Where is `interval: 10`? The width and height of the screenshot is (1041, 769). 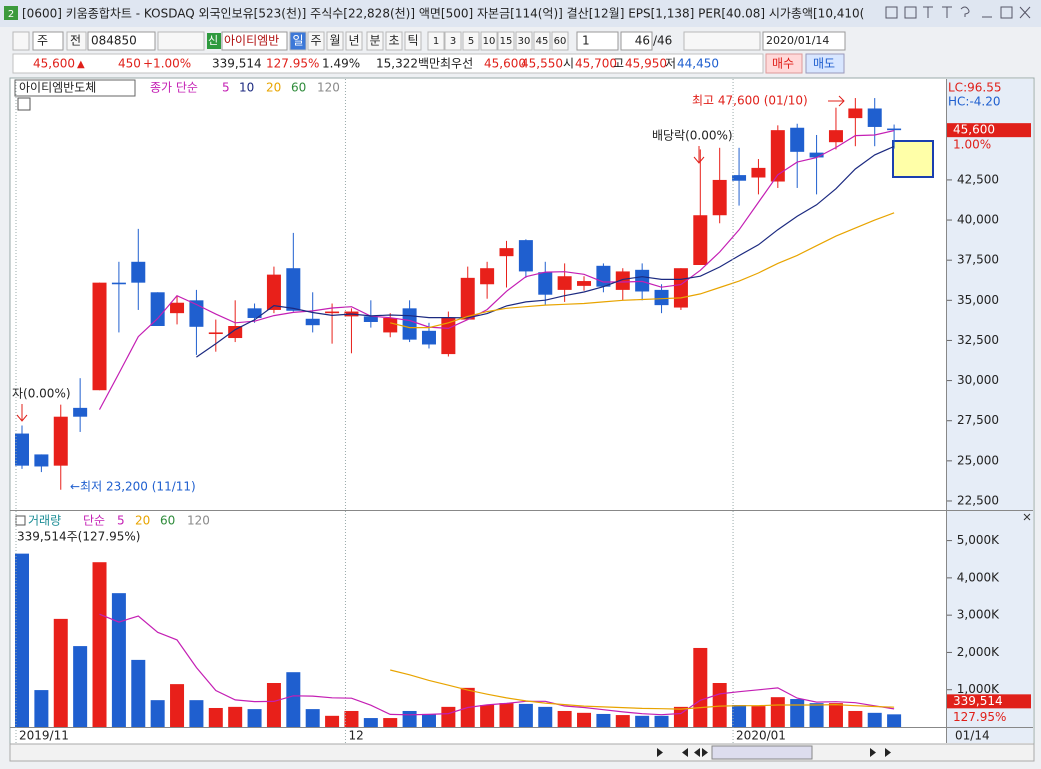
interval: 10 is located at coordinates (489, 41).